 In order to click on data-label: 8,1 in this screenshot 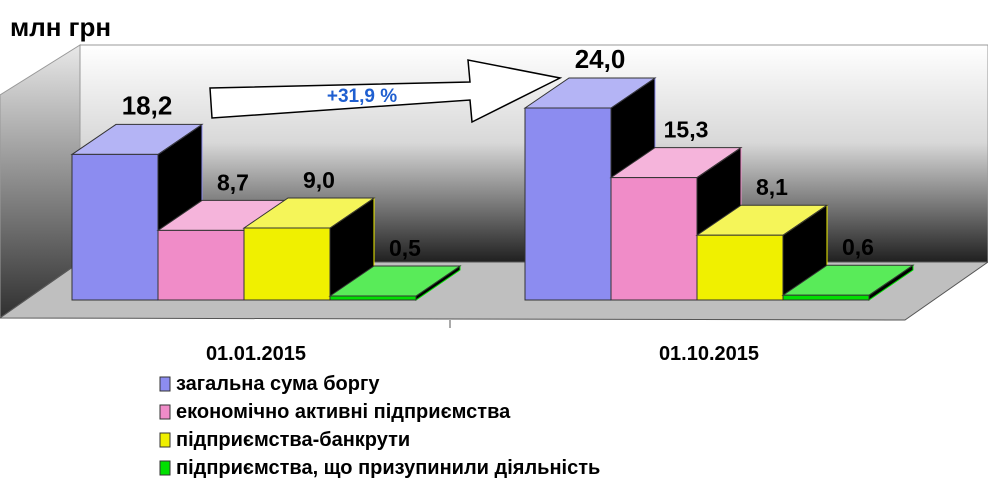, I will do `click(772, 187)`.